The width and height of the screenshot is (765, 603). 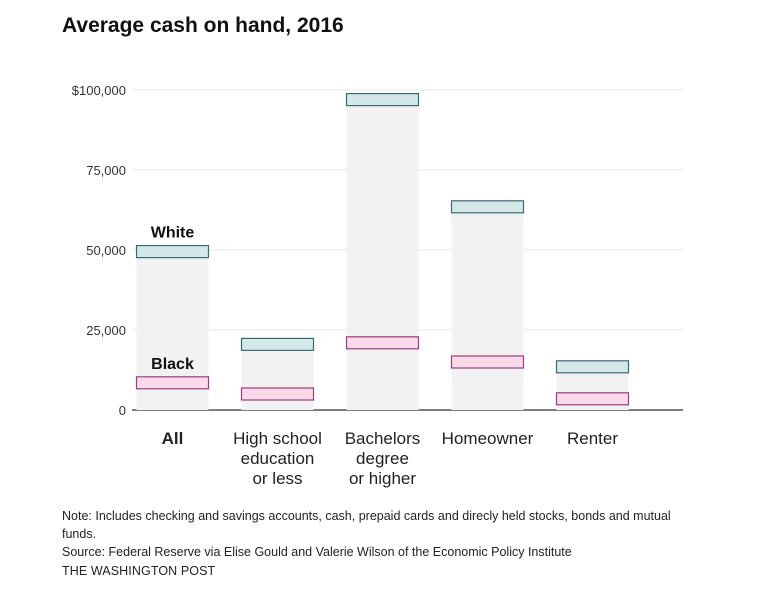 What do you see at coordinates (173, 438) in the screenshot?
I see `category-label: All` at bounding box center [173, 438].